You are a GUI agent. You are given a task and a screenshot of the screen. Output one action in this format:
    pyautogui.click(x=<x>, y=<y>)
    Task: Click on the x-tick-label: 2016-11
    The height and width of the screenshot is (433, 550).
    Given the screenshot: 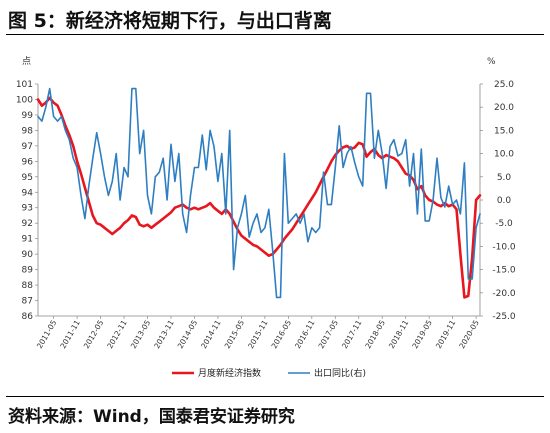 What is the action you would take?
    pyautogui.click(x=305, y=334)
    